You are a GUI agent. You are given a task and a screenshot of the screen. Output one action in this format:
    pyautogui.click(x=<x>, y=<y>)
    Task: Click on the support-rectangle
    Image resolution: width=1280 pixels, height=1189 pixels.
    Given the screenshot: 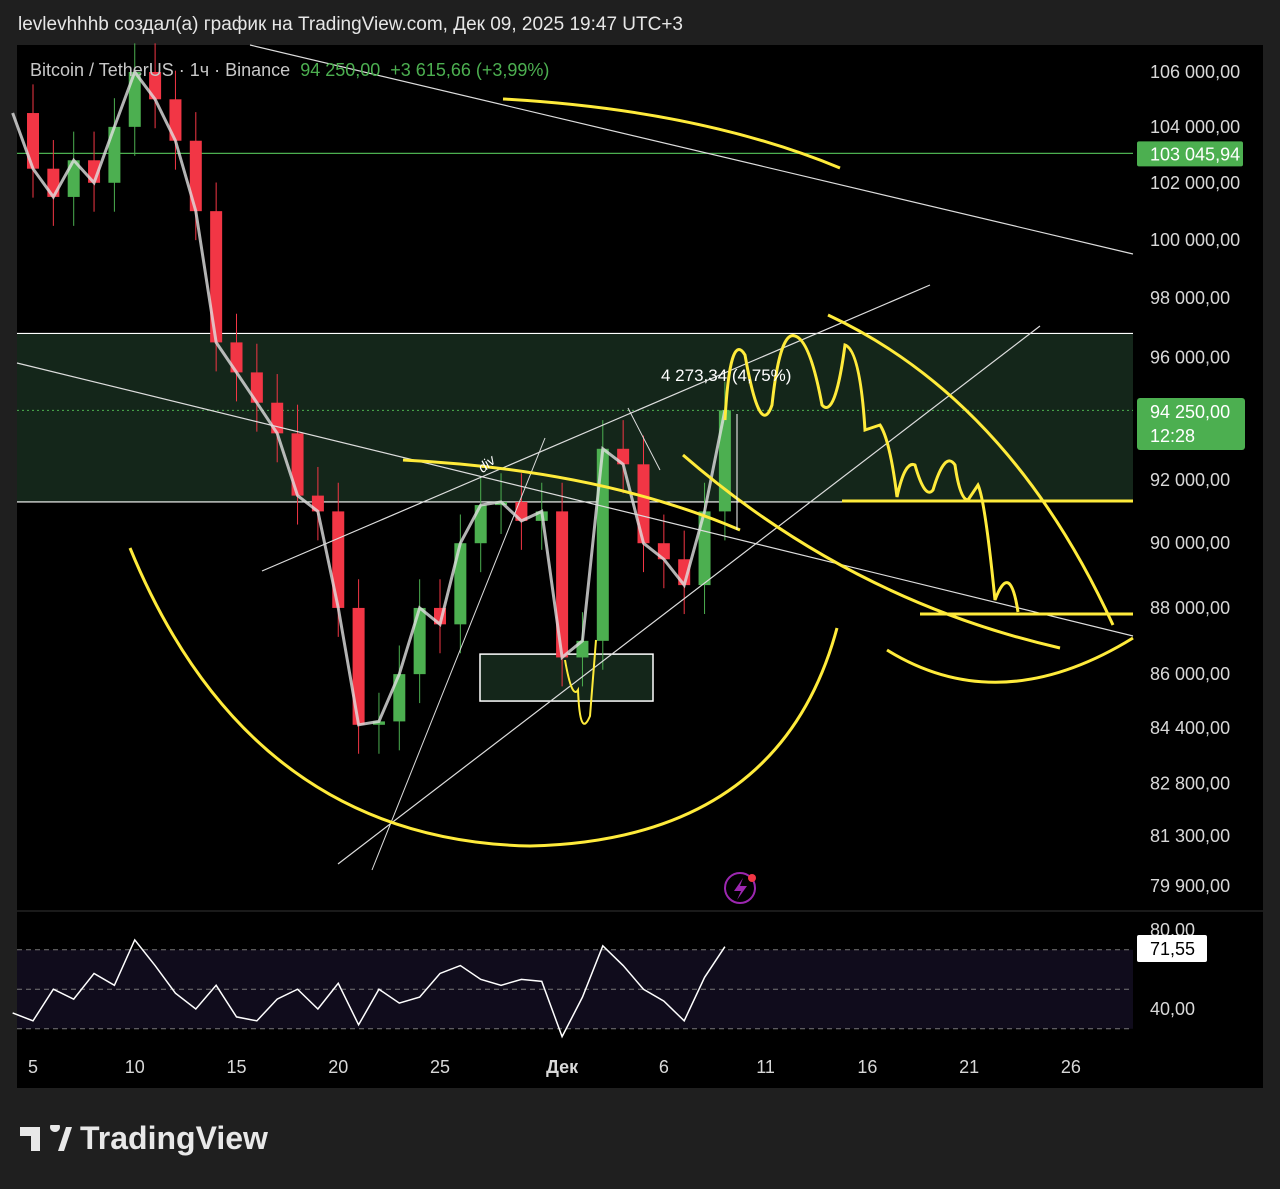 What is the action you would take?
    pyautogui.click(x=566, y=677)
    